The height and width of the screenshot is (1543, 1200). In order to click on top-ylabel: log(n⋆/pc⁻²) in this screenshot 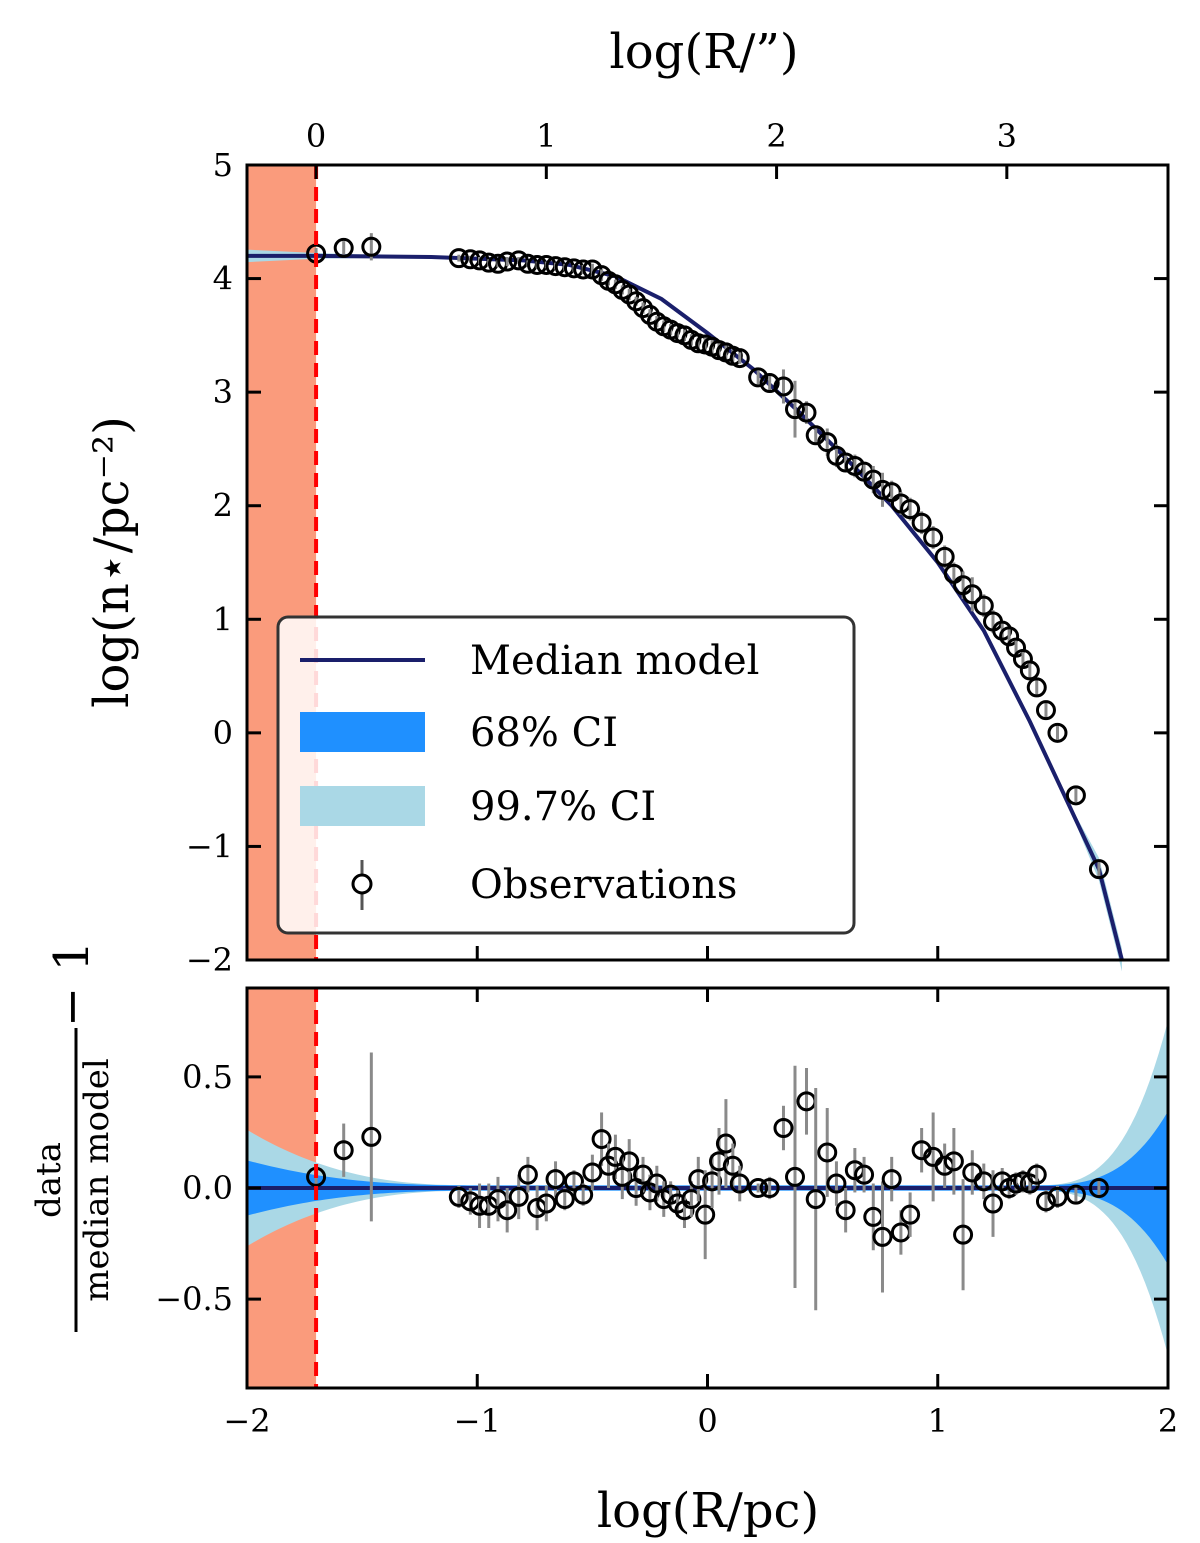, I will do `click(112, 562)`.